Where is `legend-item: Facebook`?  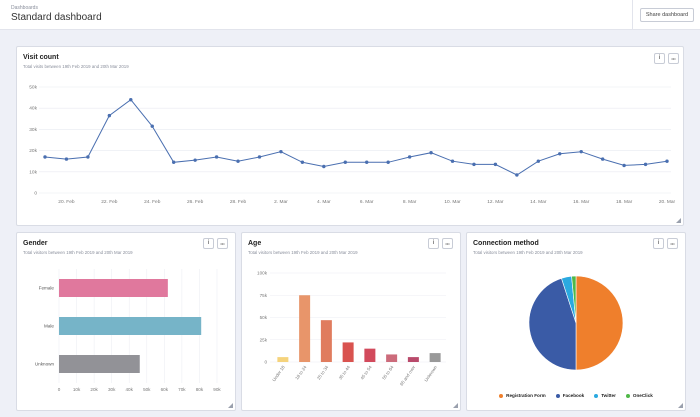 legend-item: Facebook is located at coordinates (569, 395).